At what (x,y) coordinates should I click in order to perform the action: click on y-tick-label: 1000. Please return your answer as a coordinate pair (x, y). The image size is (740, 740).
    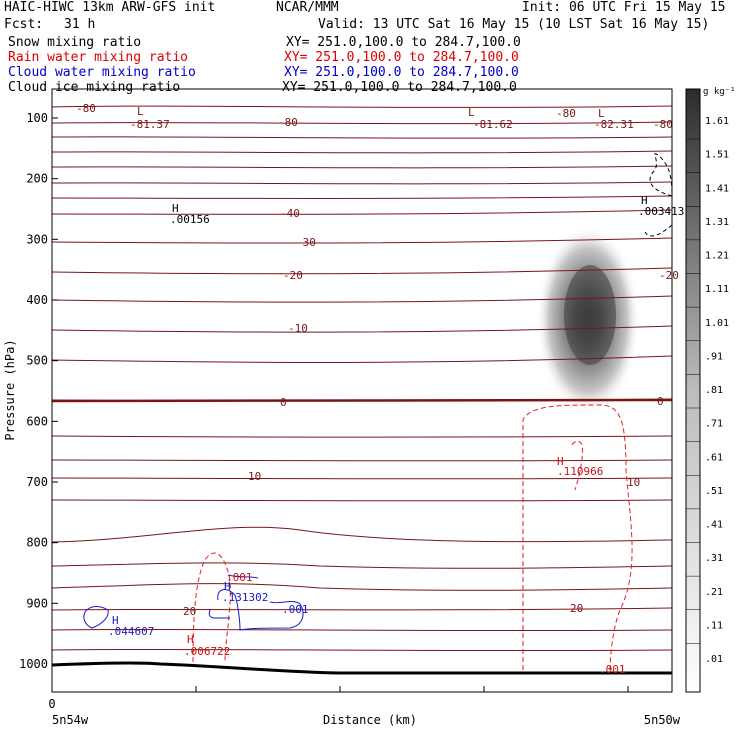
    Looking at the image, I should click on (33, 664).